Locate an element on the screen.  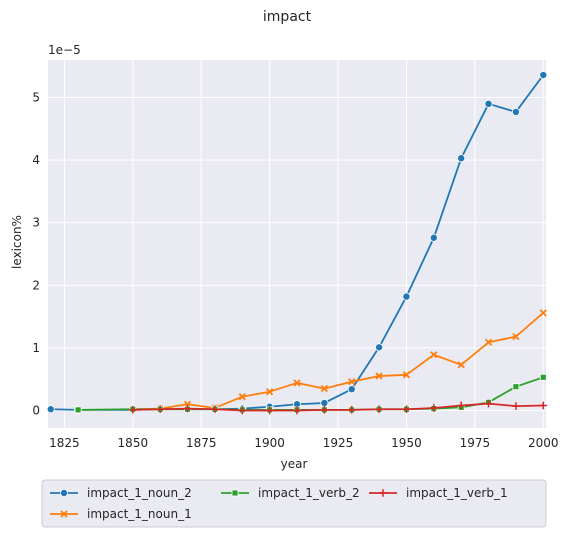
x-tick-label: 2000 is located at coordinates (543, 443).